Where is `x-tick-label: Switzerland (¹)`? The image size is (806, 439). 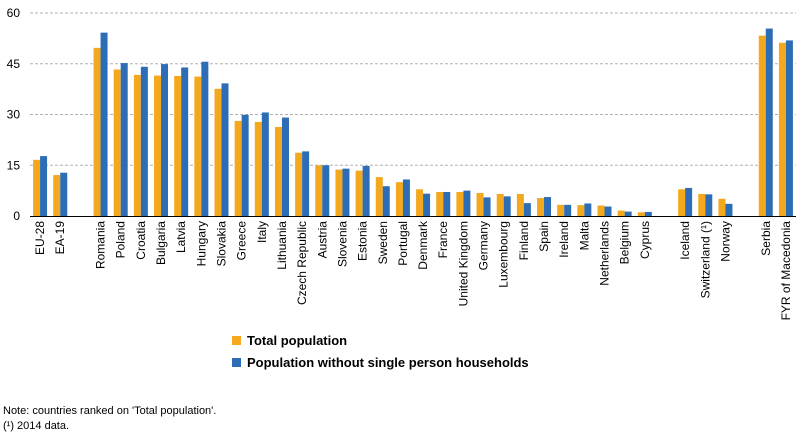
x-tick-label: Switzerland (¹) is located at coordinates (705, 259).